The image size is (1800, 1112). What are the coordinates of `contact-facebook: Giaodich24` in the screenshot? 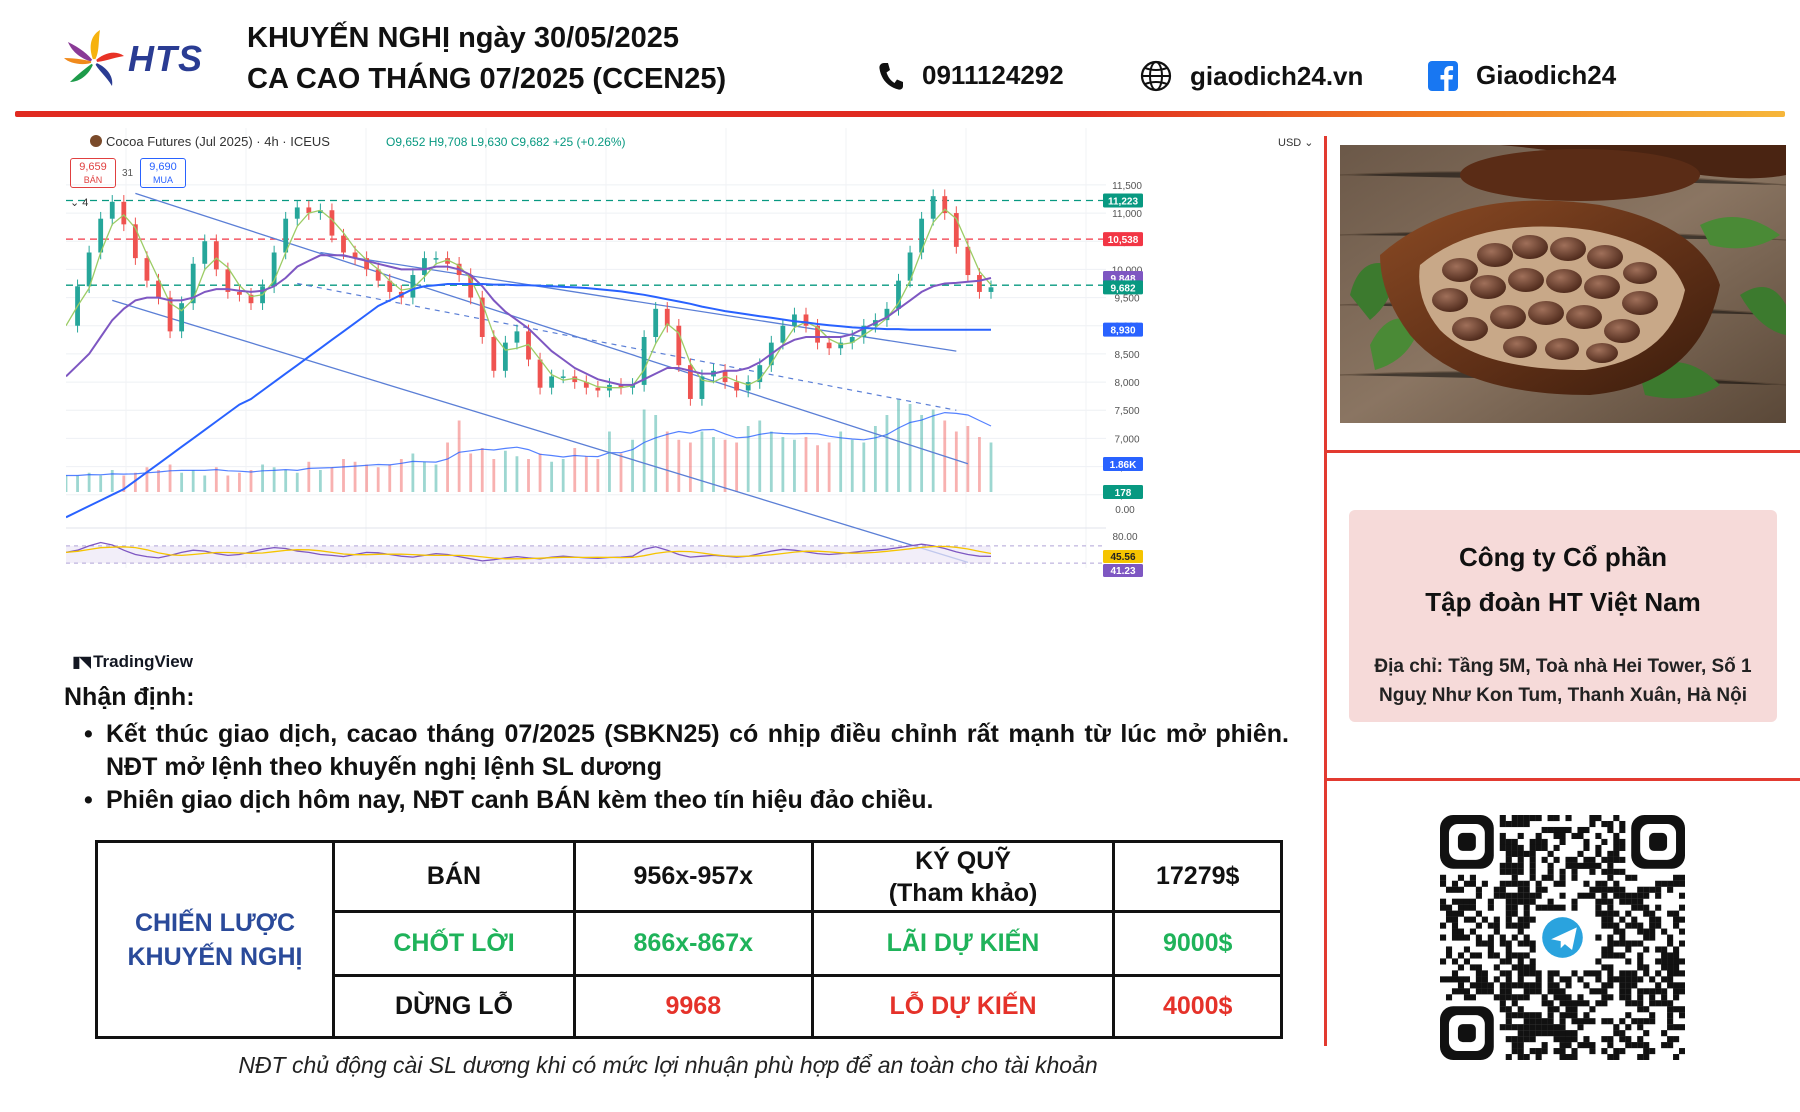 It's located at (1522, 75).